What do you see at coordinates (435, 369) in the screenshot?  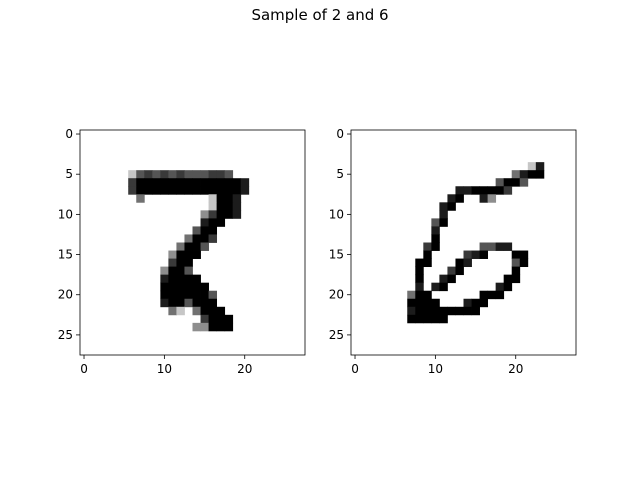 I see `x-tick-label: 10` at bounding box center [435, 369].